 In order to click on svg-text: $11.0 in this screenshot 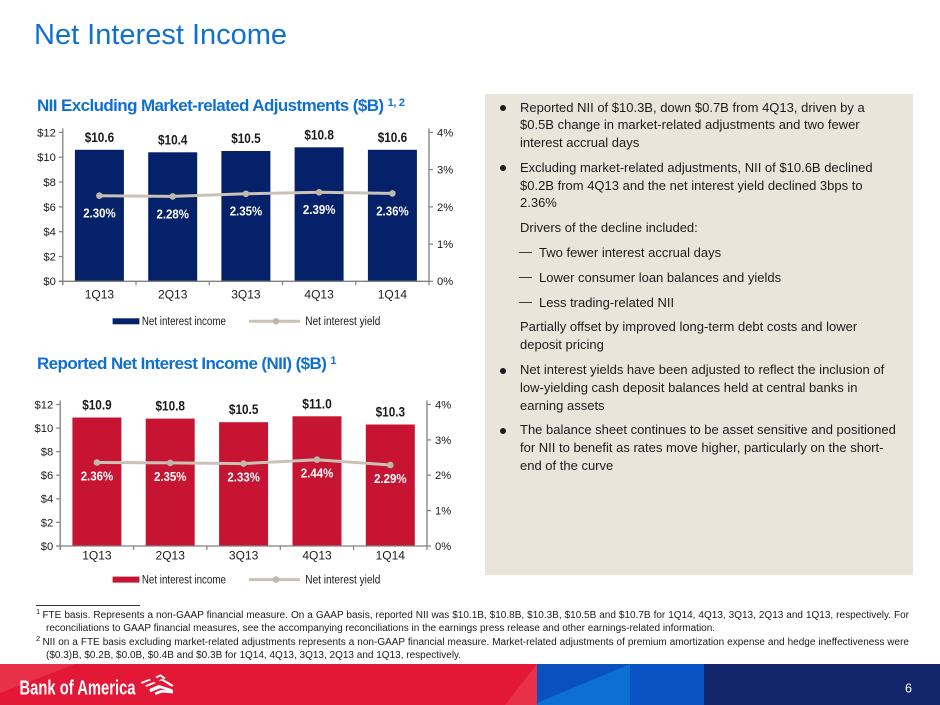, I will do `click(317, 403)`.